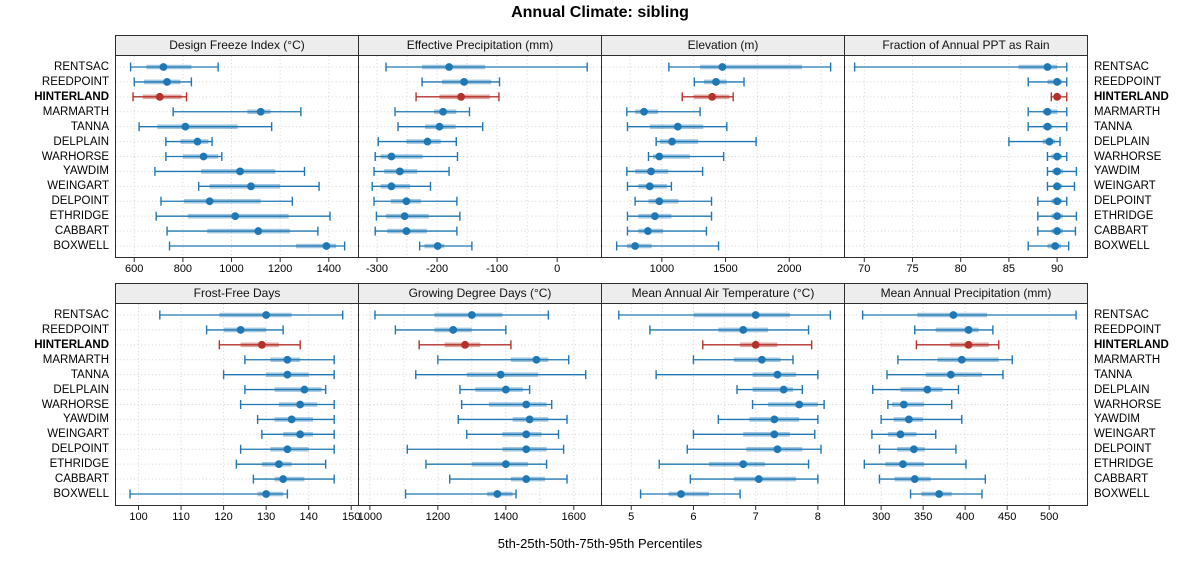 This screenshot has width=1200, height=575. Describe the element at coordinates (79, 216) in the screenshot. I see `station-label-left-ethridge: ETHRIDGE` at that location.